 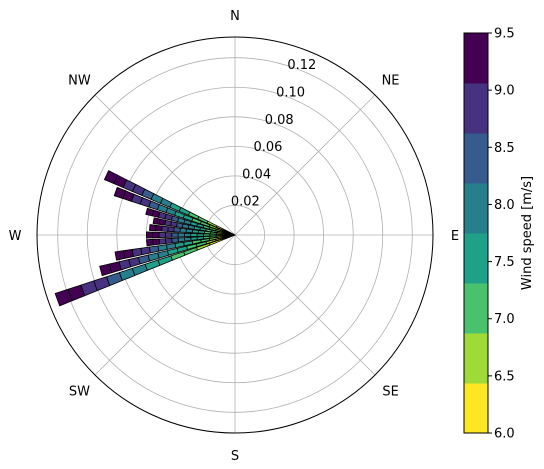 I want to click on direction-label-e: E, so click(x=455, y=236).